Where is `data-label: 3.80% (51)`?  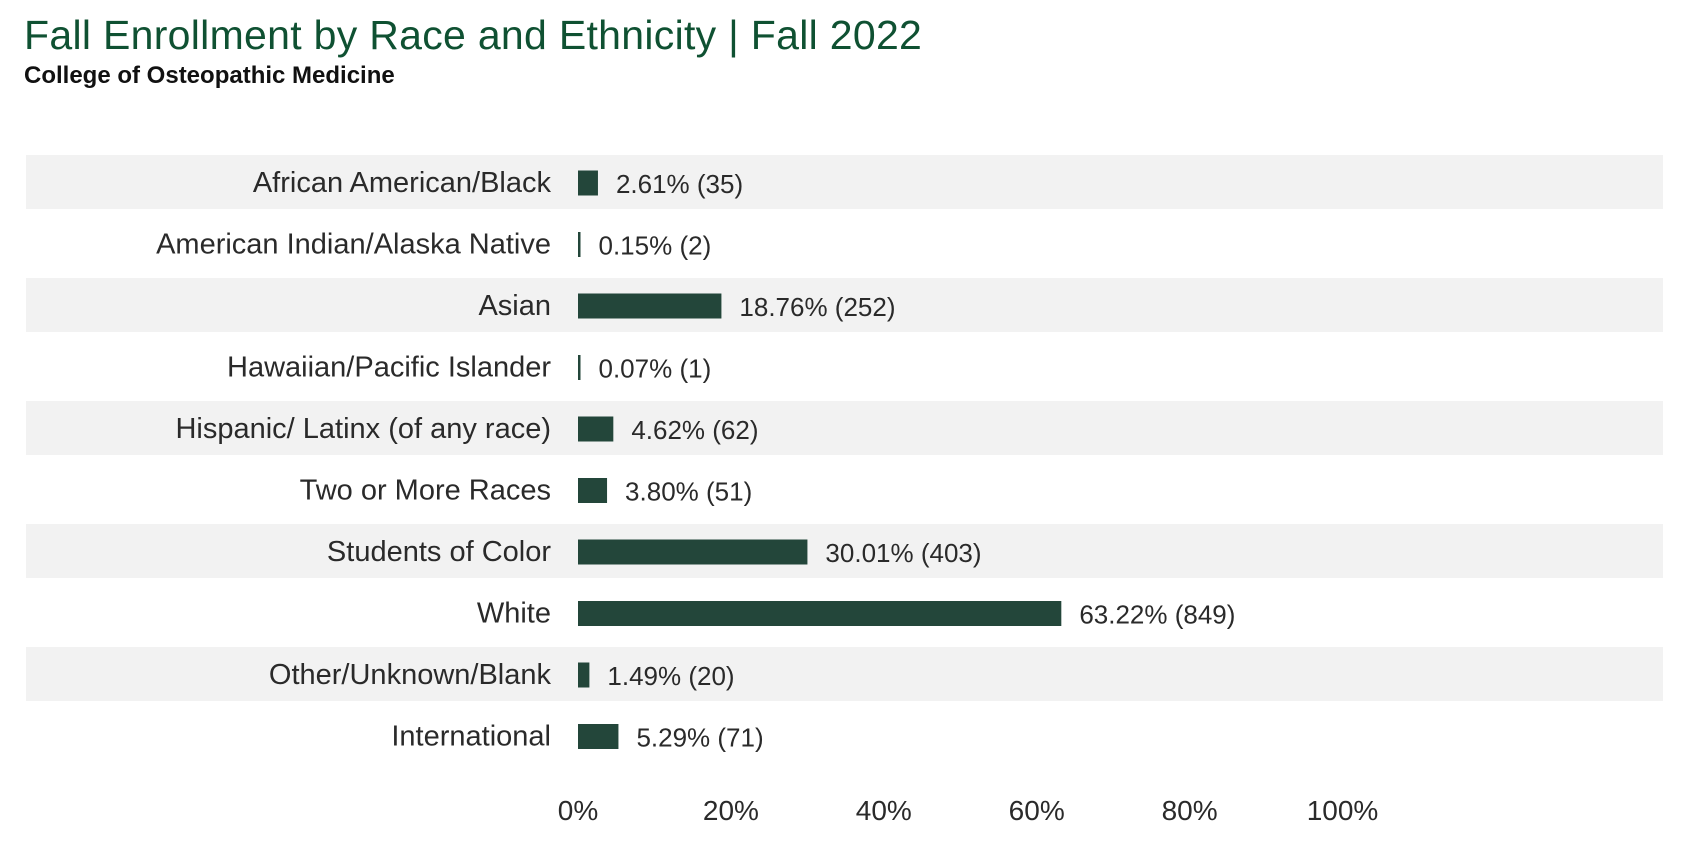 data-label: 3.80% (51) is located at coordinates (688, 492).